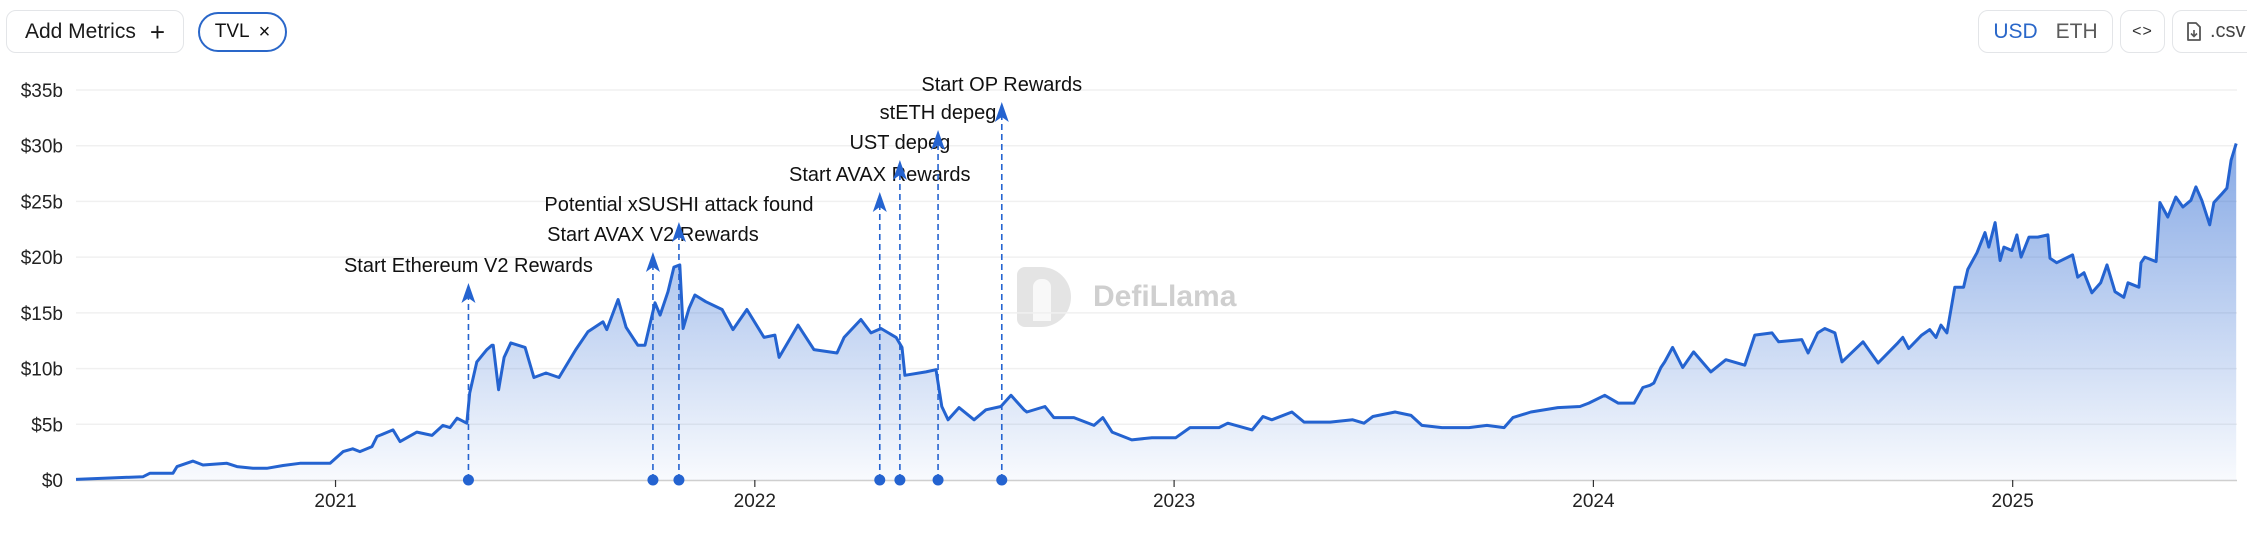 The width and height of the screenshot is (2247, 534). Describe the element at coordinates (755, 501) in the screenshot. I see `x-tick-label: 2022` at that location.